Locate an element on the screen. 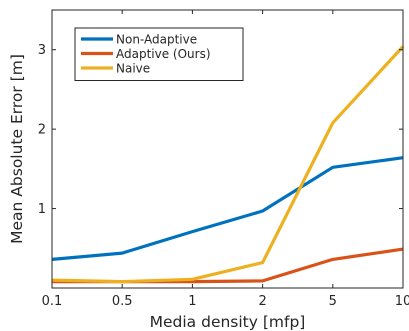 This screenshot has height=331, width=409. x-tick-label: 10 is located at coordinates (402, 301).